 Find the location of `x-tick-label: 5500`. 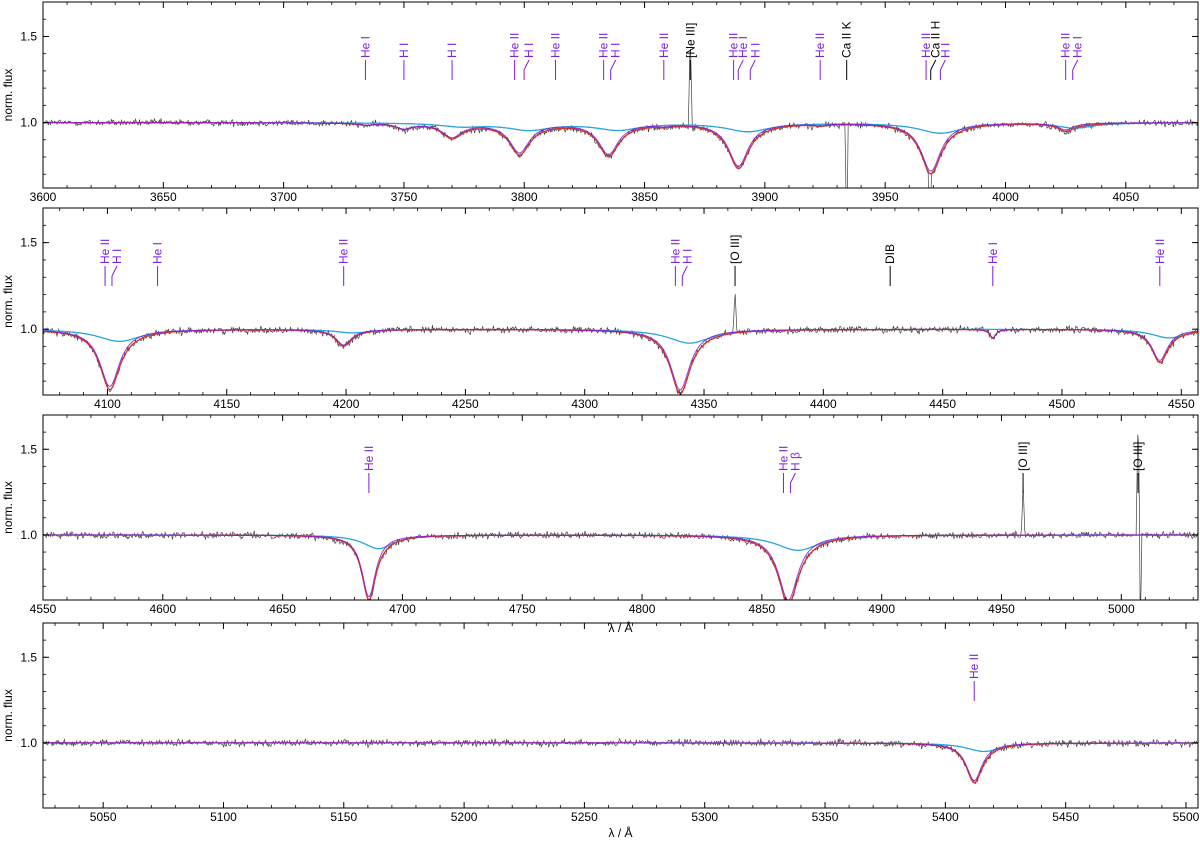

x-tick-label: 5500 is located at coordinates (1186, 817).